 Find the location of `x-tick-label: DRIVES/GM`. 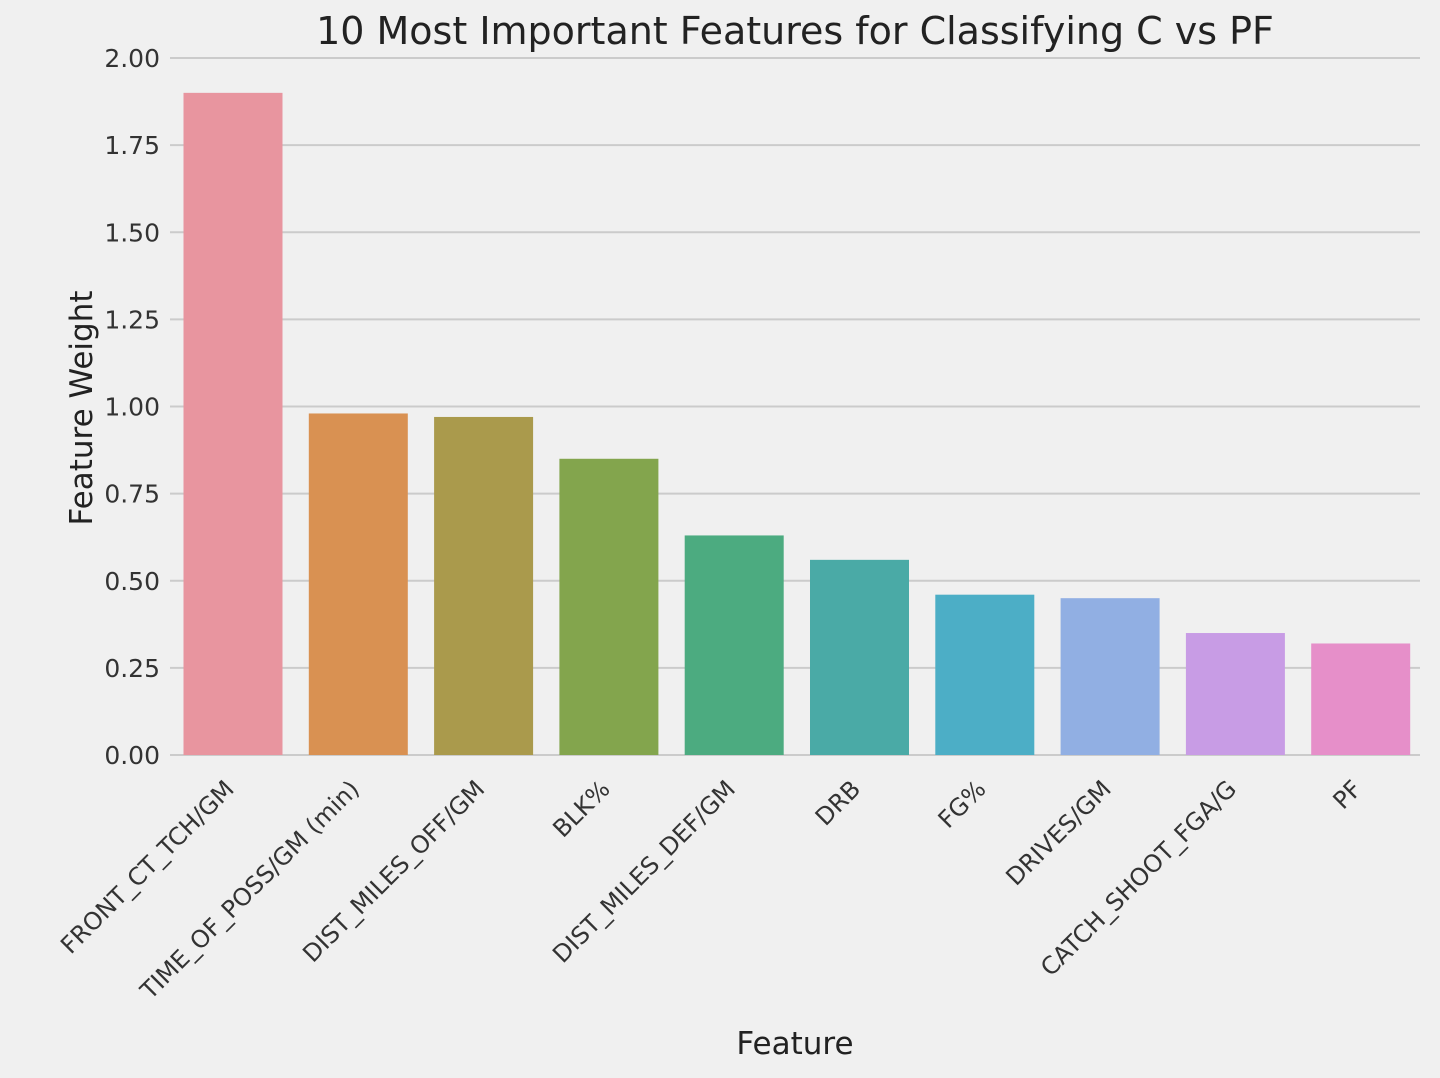

x-tick-label: DRIVES/GM is located at coordinates (1058, 833).